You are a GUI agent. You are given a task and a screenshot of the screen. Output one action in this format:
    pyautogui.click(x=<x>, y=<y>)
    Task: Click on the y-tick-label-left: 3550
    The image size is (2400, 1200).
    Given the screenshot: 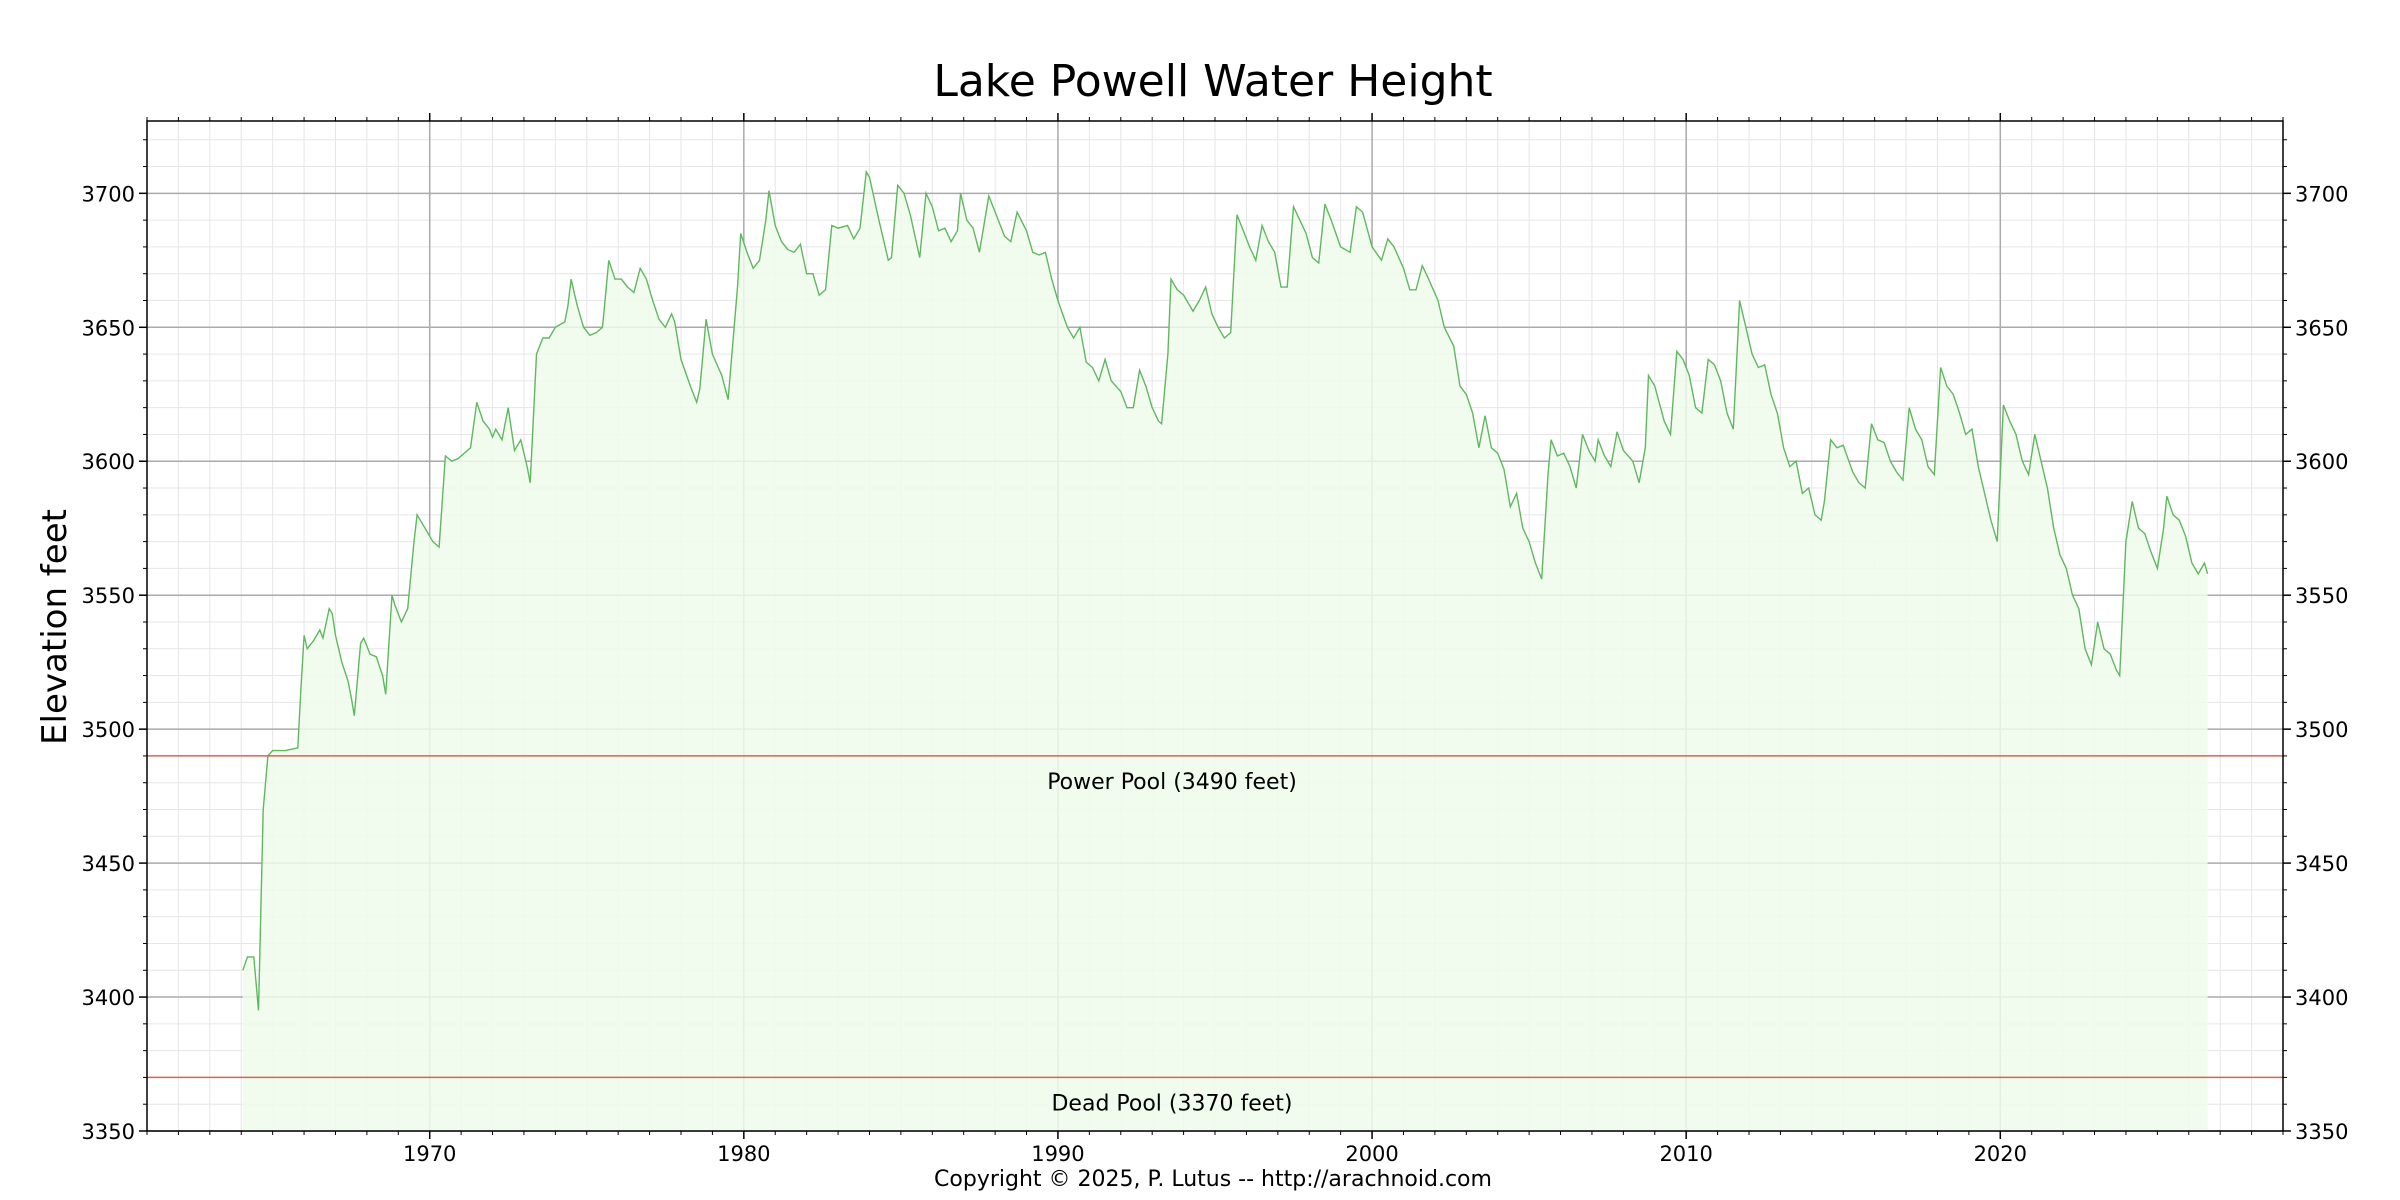 What is the action you would take?
    pyautogui.click(x=108, y=596)
    